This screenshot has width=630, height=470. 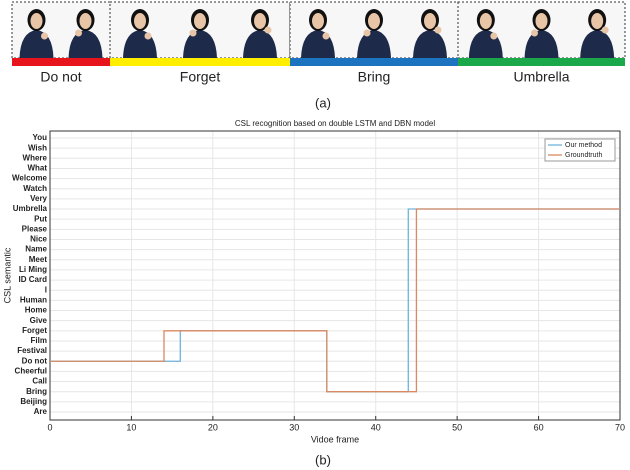 What do you see at coordinates (41, 411) in the screenshot?
I see `y-tick-label: Are` at bounding box center [41, 411].